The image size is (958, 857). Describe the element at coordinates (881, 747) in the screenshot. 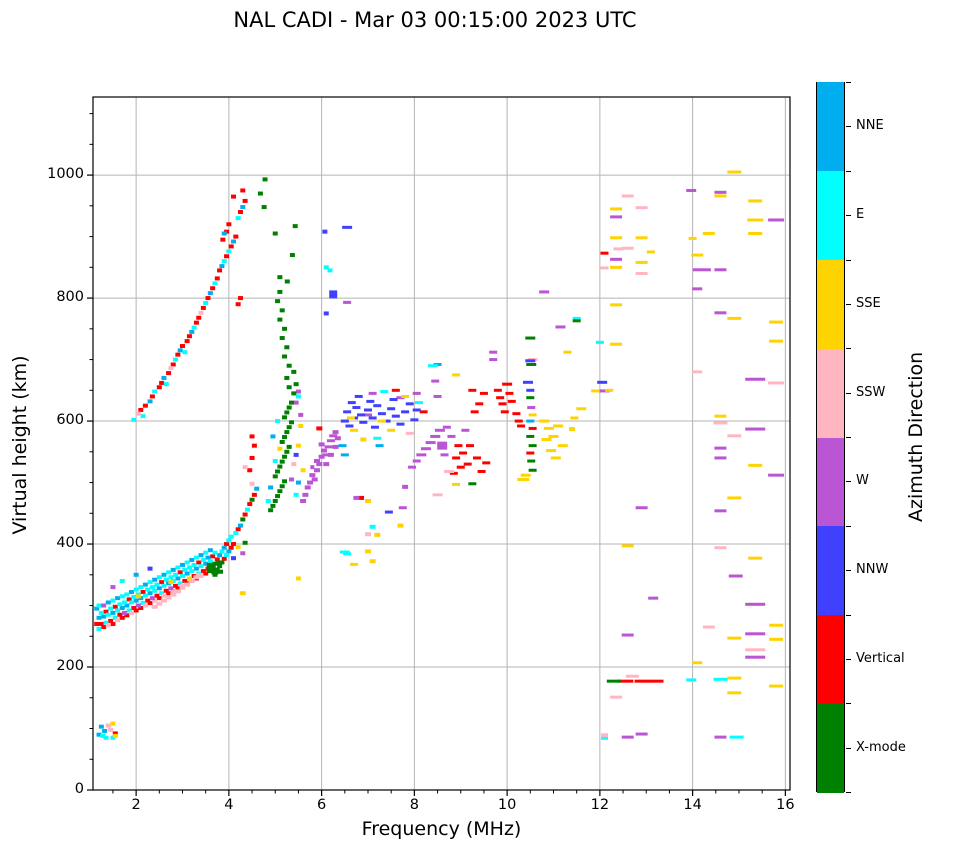

I see `colorbar-label-x-mode: X-mode` at that location.